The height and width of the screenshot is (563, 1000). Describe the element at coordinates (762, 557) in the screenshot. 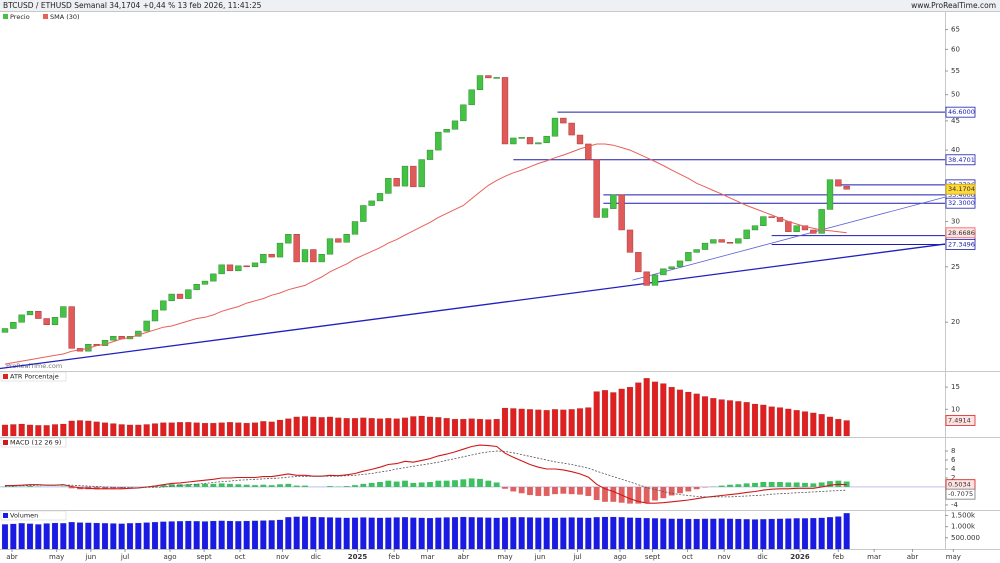

I see `x-tick-label: dic` at that location.